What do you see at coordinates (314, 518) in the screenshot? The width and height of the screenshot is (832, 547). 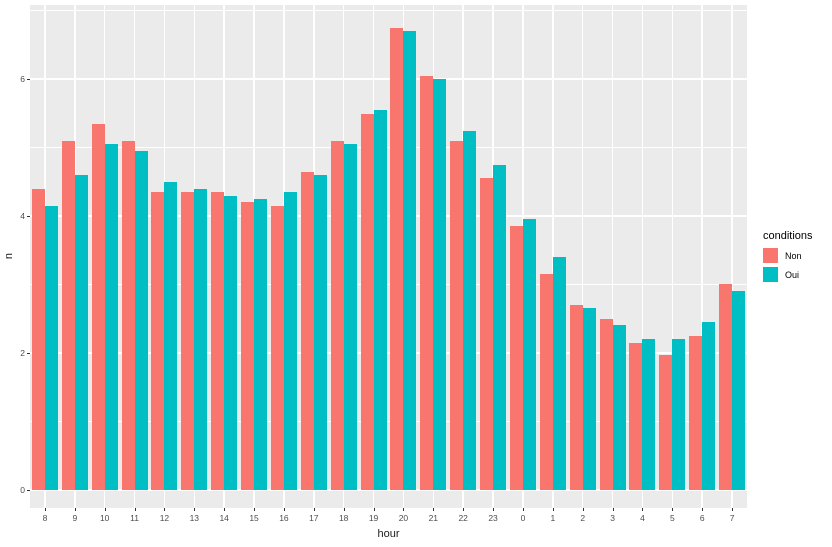 I see `x-tick-label: 17` at bounding box center [314, 518].